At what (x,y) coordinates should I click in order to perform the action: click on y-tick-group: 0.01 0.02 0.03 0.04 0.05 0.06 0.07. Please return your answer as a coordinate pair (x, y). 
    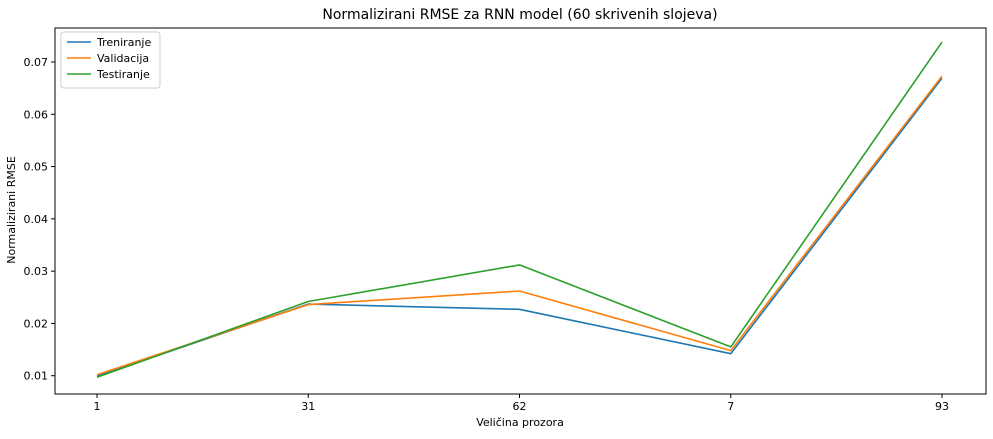
    Looking at the image, I should click on (39, 219).